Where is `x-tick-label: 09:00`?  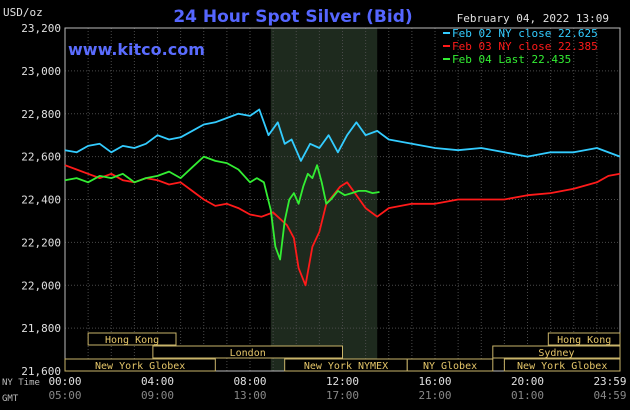
x-tick-label: 09:00 is located at coordinates (157, 395).